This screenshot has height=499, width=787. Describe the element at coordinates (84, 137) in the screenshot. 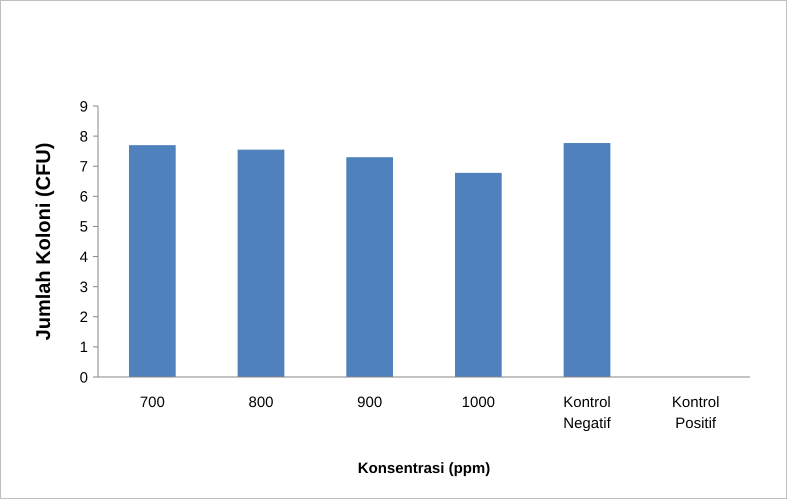

I see `y-tick-label: 8` at that location.